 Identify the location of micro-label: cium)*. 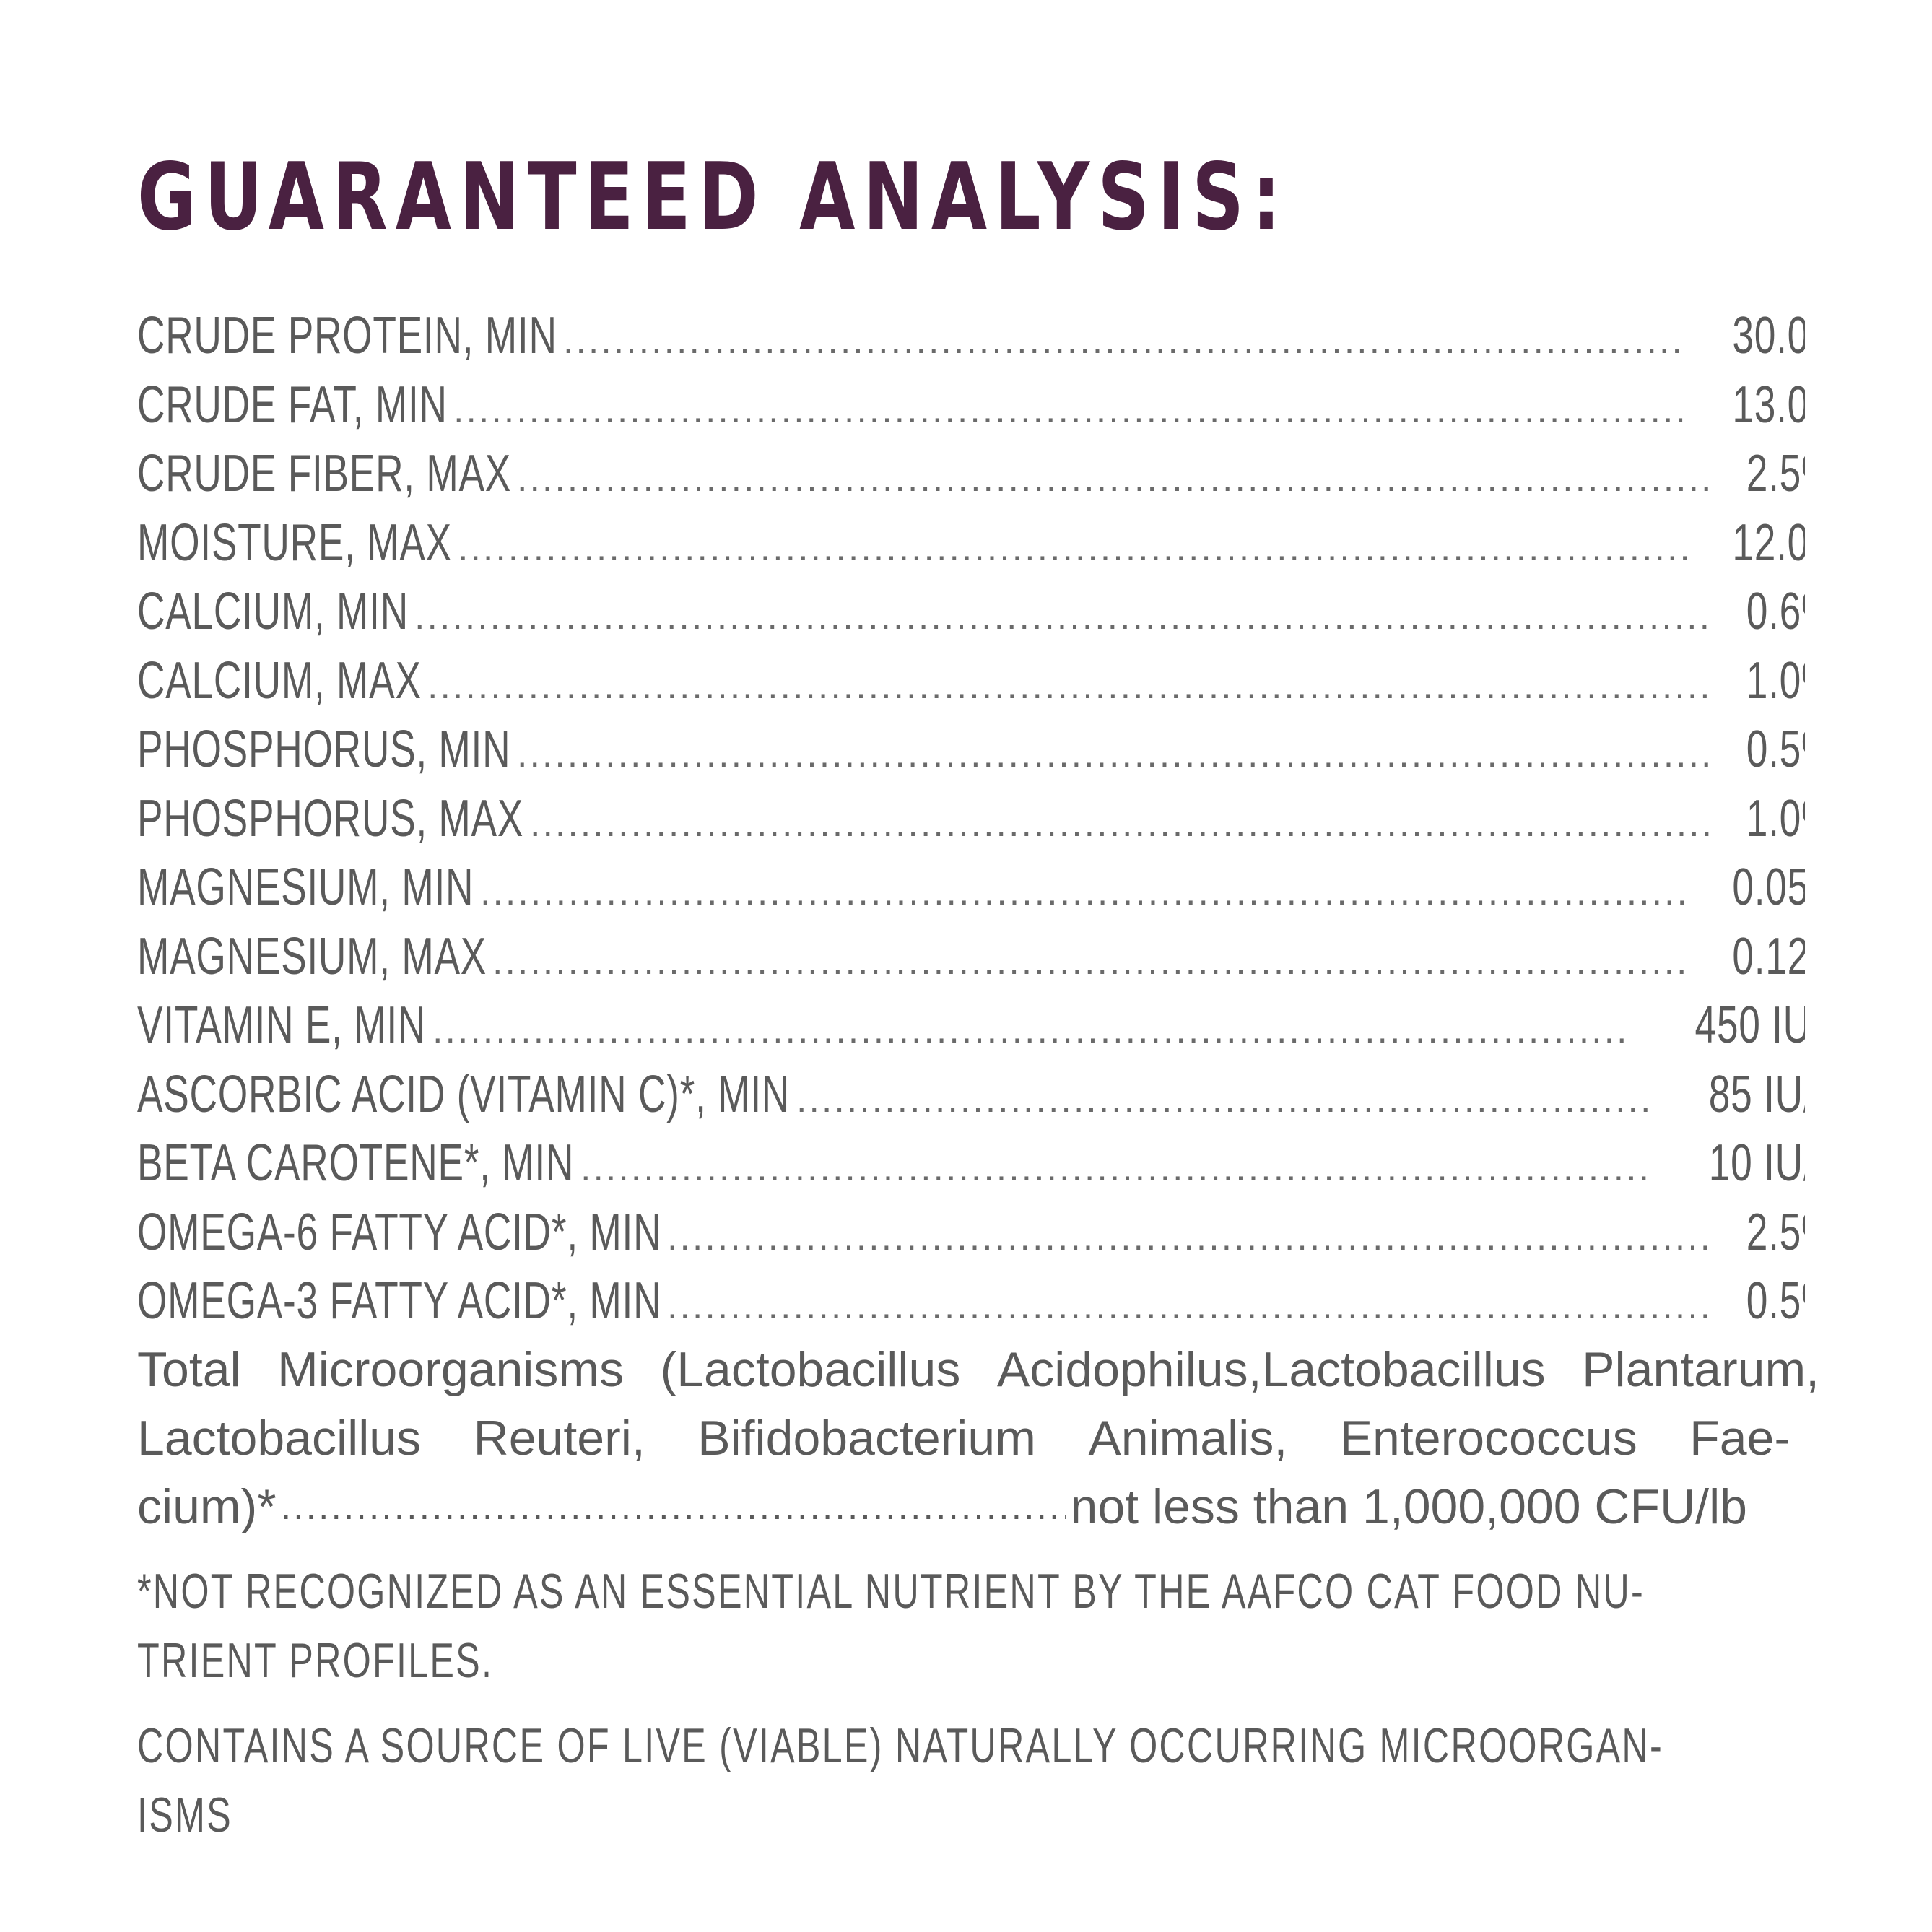
(207, 1506).